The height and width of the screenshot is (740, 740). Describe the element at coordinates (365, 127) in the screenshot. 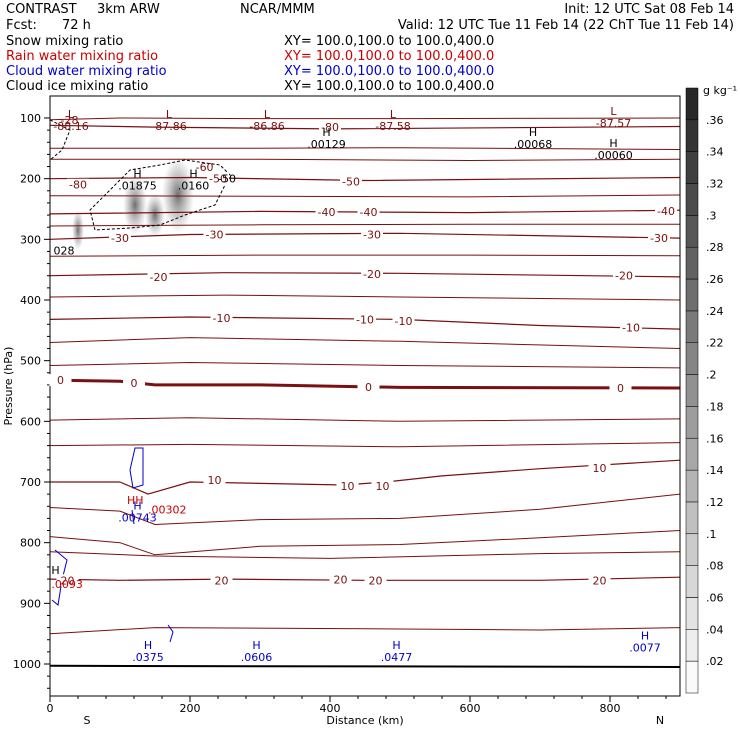

I see `isotherm--80` at that location.